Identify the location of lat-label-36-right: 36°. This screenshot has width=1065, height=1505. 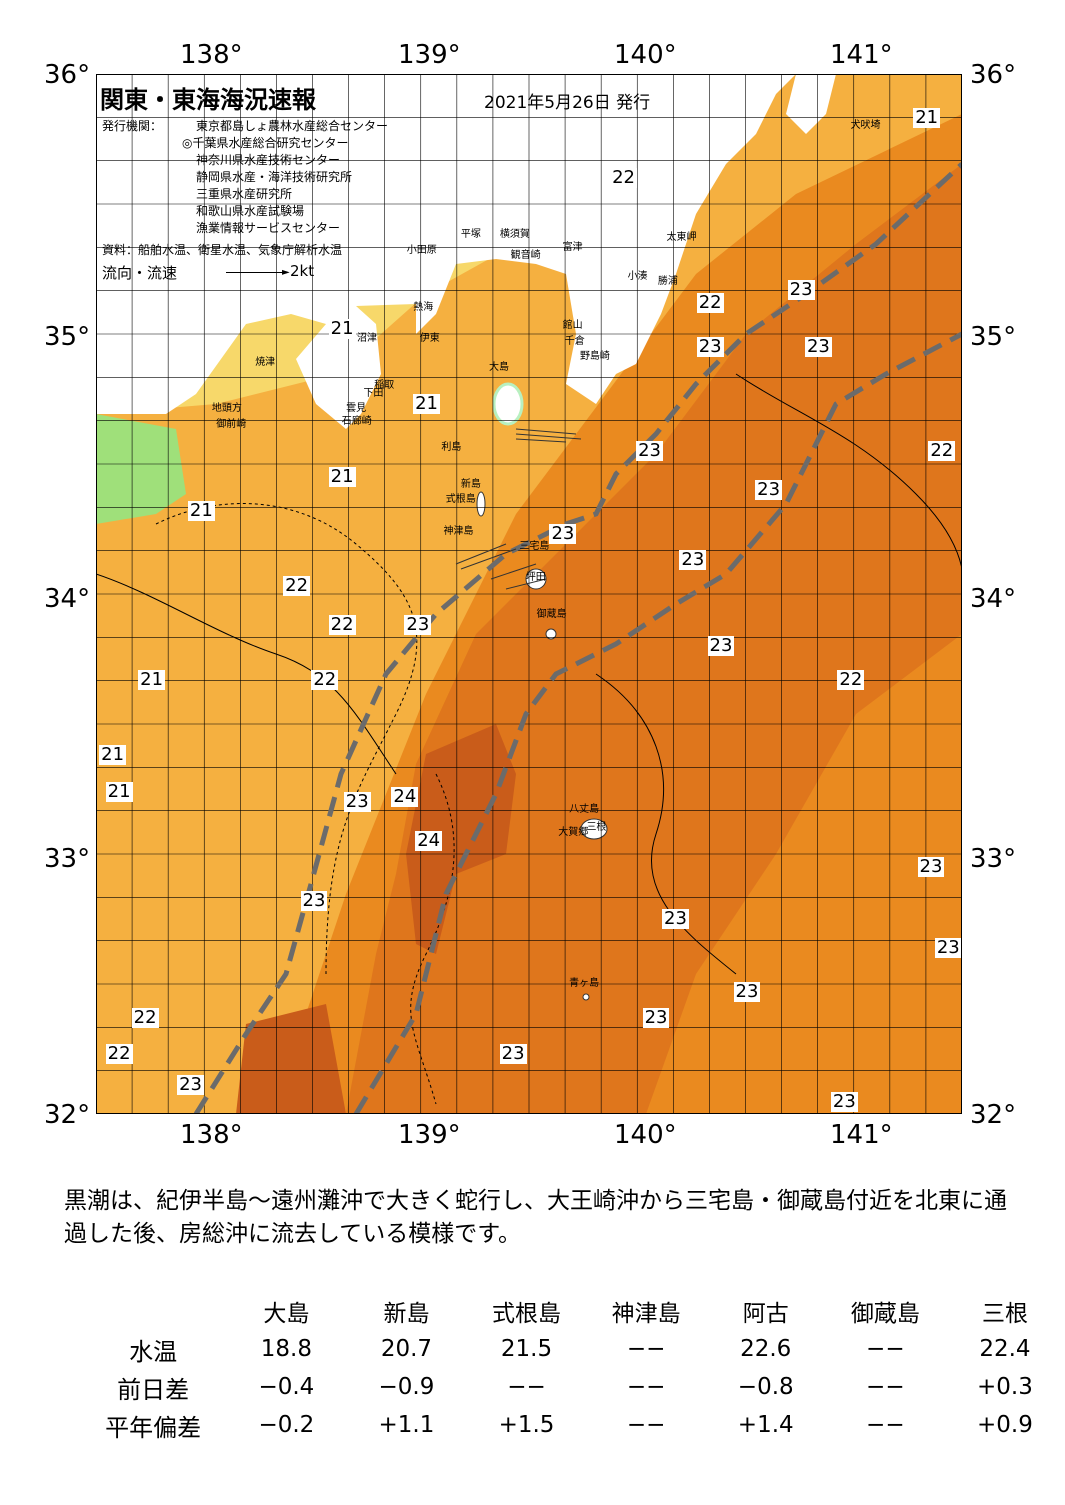
(993, 75).